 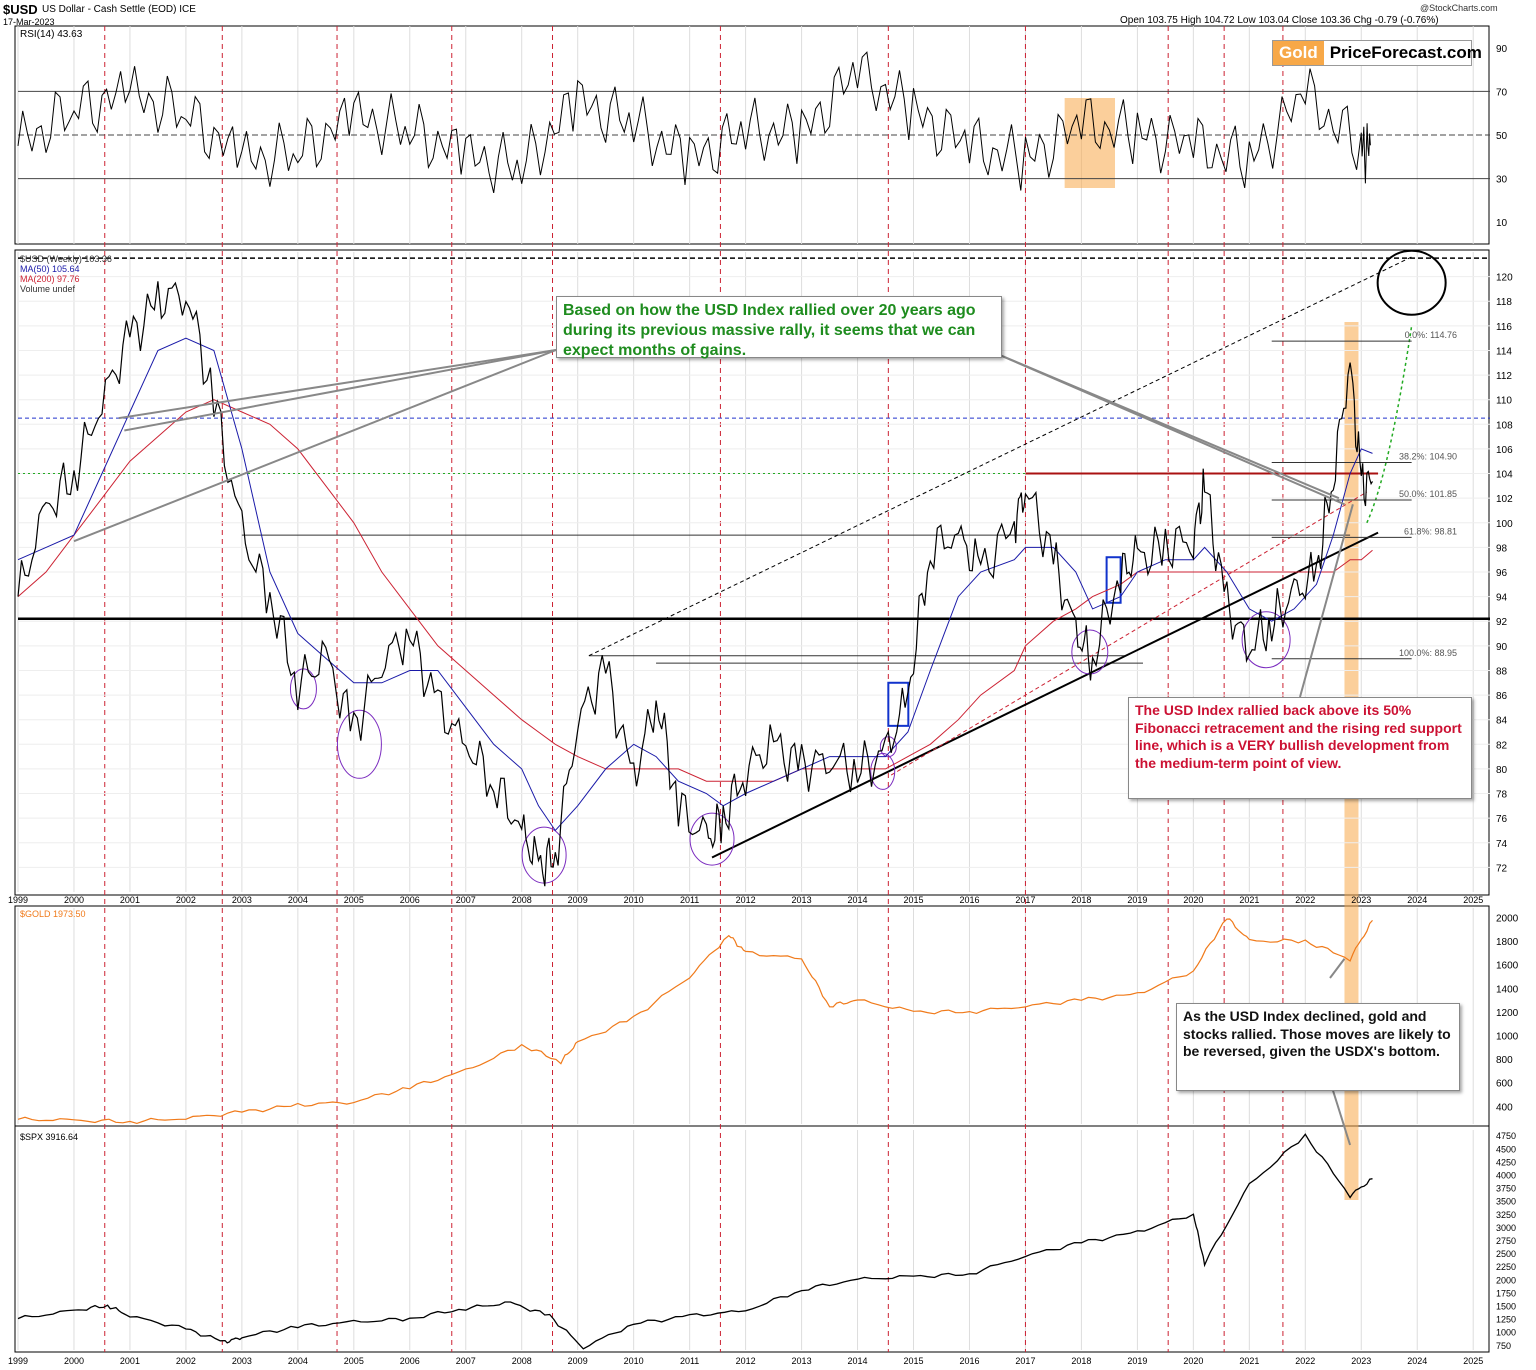 What do you see at coordinates (1504, 425) in the screenshot?
I see `usd-tick-label: 108` at bounding box center [1504, 425].